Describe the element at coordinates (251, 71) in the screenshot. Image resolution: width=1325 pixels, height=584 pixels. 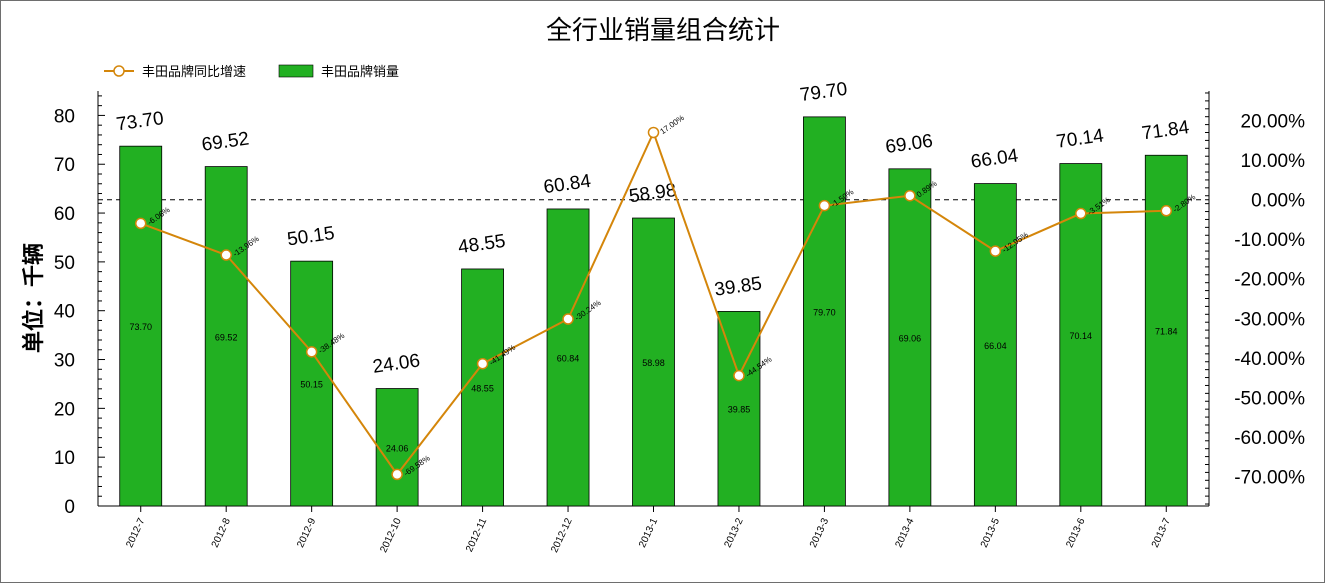
I see `legend: 丰田品牌同比增速 丰田品牌销量` at that location.